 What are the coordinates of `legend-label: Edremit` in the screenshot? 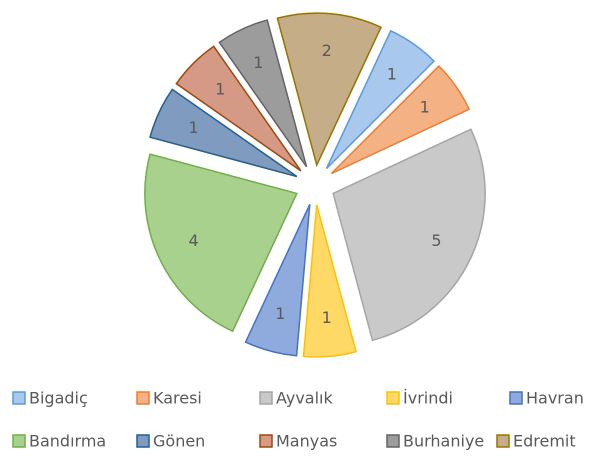 It's located at (544, 441).